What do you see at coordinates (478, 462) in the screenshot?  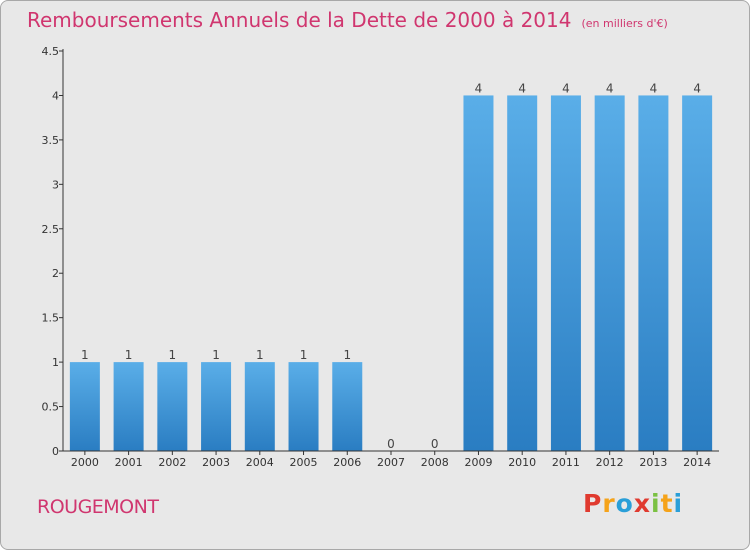 I see `x-tick-label: 2009` at bounding box center [478, 462].